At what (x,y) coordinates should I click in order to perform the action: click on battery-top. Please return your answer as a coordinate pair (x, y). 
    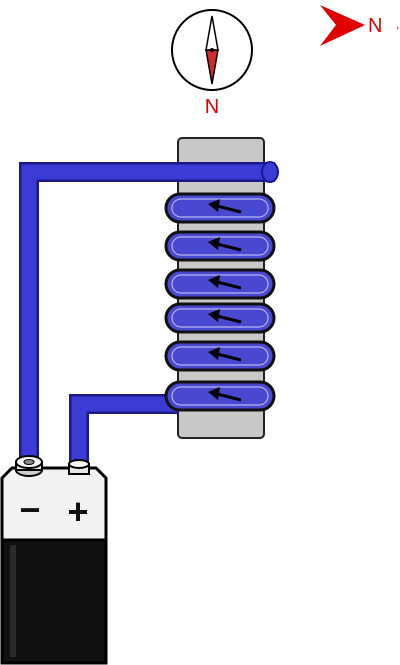
    Looking at the image, I should click on (54, 504).